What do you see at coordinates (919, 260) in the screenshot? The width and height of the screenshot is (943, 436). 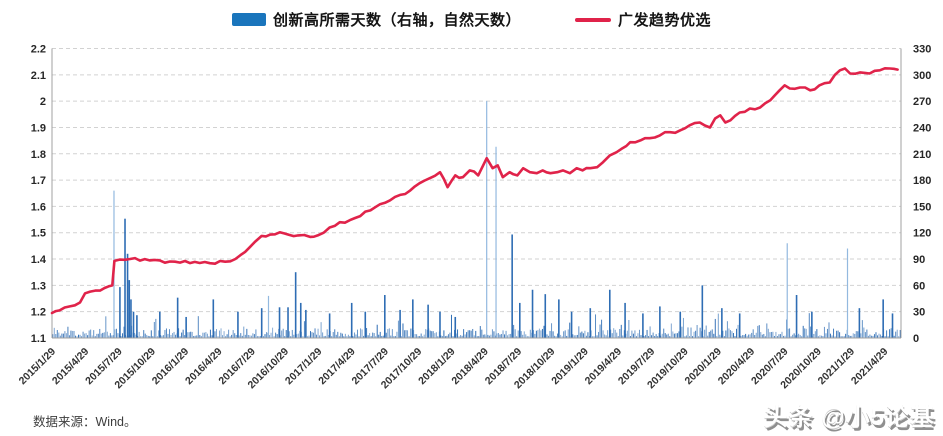 I see `right-axis-tick-label: 90` at bounding box center [919, 260].